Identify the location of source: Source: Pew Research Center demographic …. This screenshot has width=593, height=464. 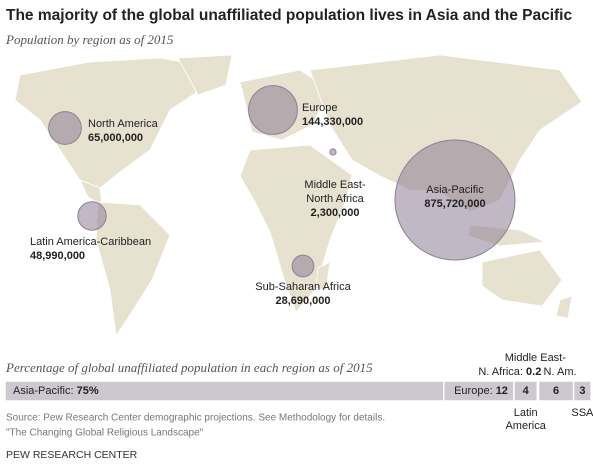
(195, 418).